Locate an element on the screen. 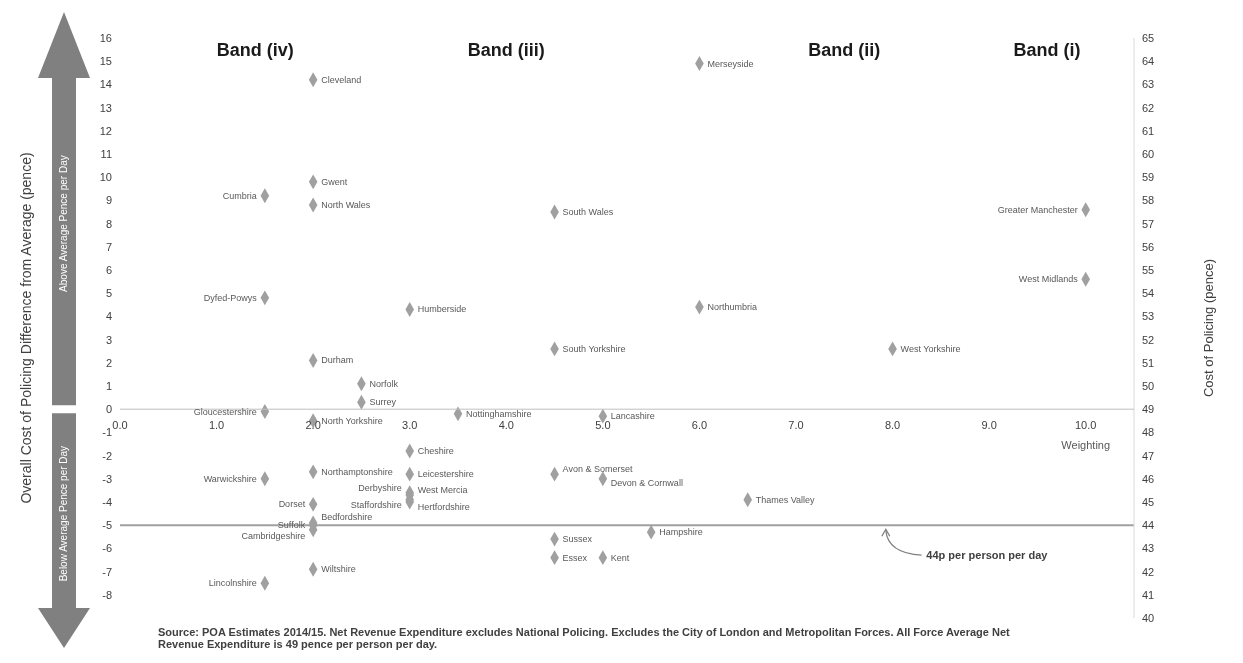 The height and width of the screenshot is (663, 1243). series-label: Cheshire is located at coordinates (435, 450).